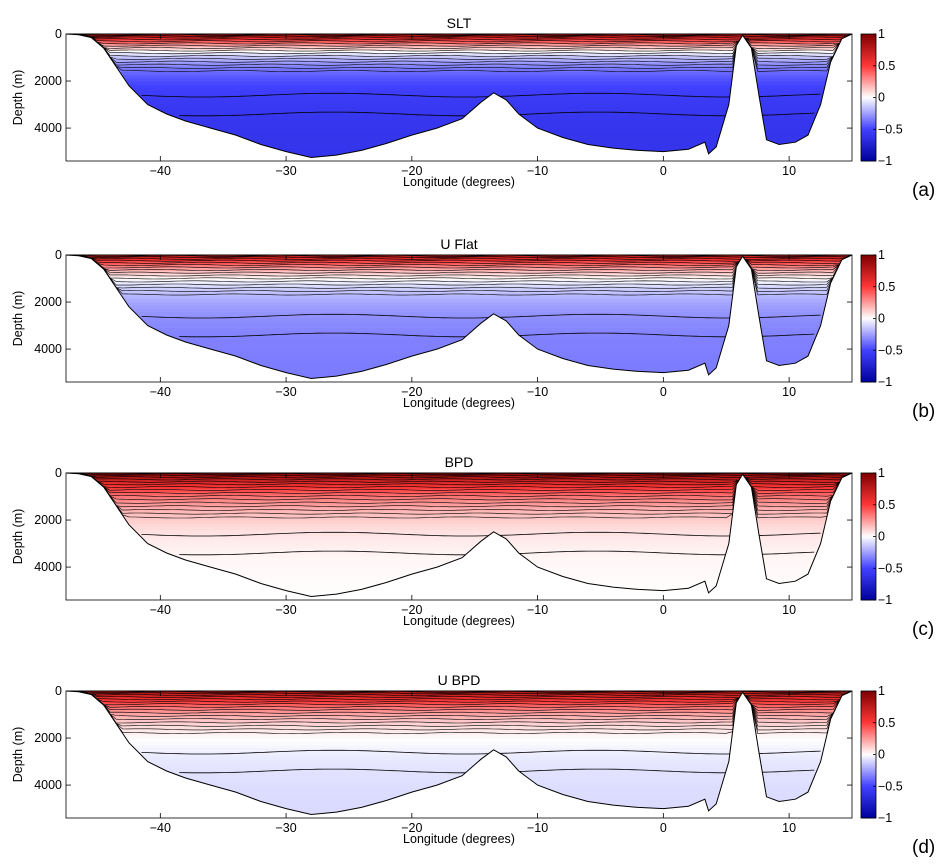  What do you see at coordinates (459, 680) in the screenshot?
I see `panel-title: U BPD` at bounding box center [459, 680].